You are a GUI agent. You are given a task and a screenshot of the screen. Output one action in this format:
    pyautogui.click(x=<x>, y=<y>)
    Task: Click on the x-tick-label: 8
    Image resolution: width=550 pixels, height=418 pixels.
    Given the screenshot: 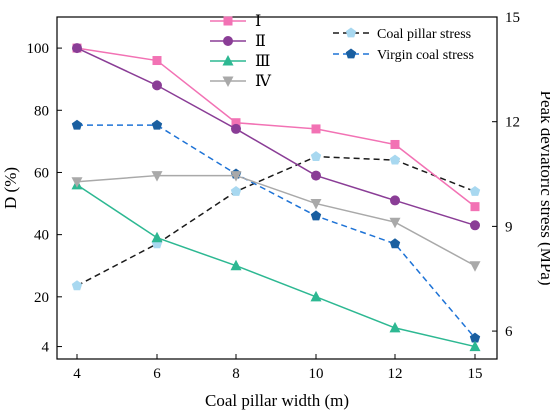 What is the action you would take?
    pyautogui.click(x=236, y=374)
    